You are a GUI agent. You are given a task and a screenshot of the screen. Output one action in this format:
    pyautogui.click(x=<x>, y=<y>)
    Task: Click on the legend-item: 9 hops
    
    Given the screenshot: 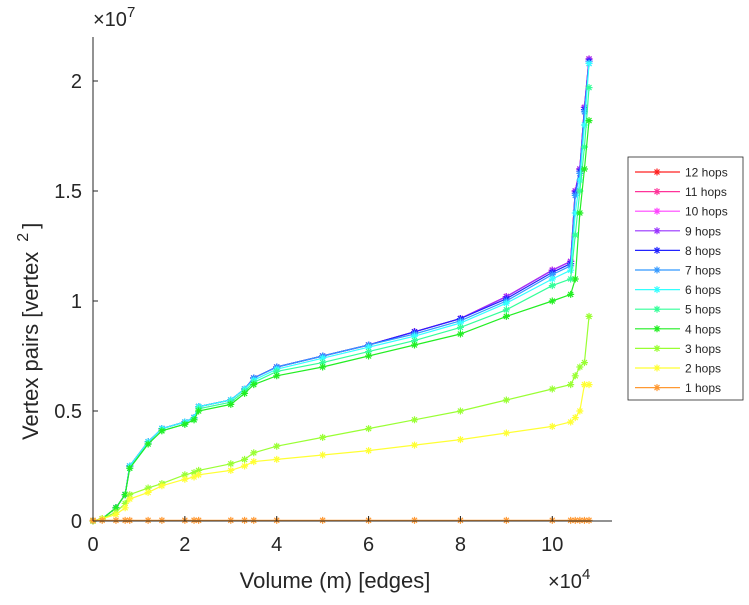 What is the action you would take?
    pyautogui.click(x=678, y=231)
    